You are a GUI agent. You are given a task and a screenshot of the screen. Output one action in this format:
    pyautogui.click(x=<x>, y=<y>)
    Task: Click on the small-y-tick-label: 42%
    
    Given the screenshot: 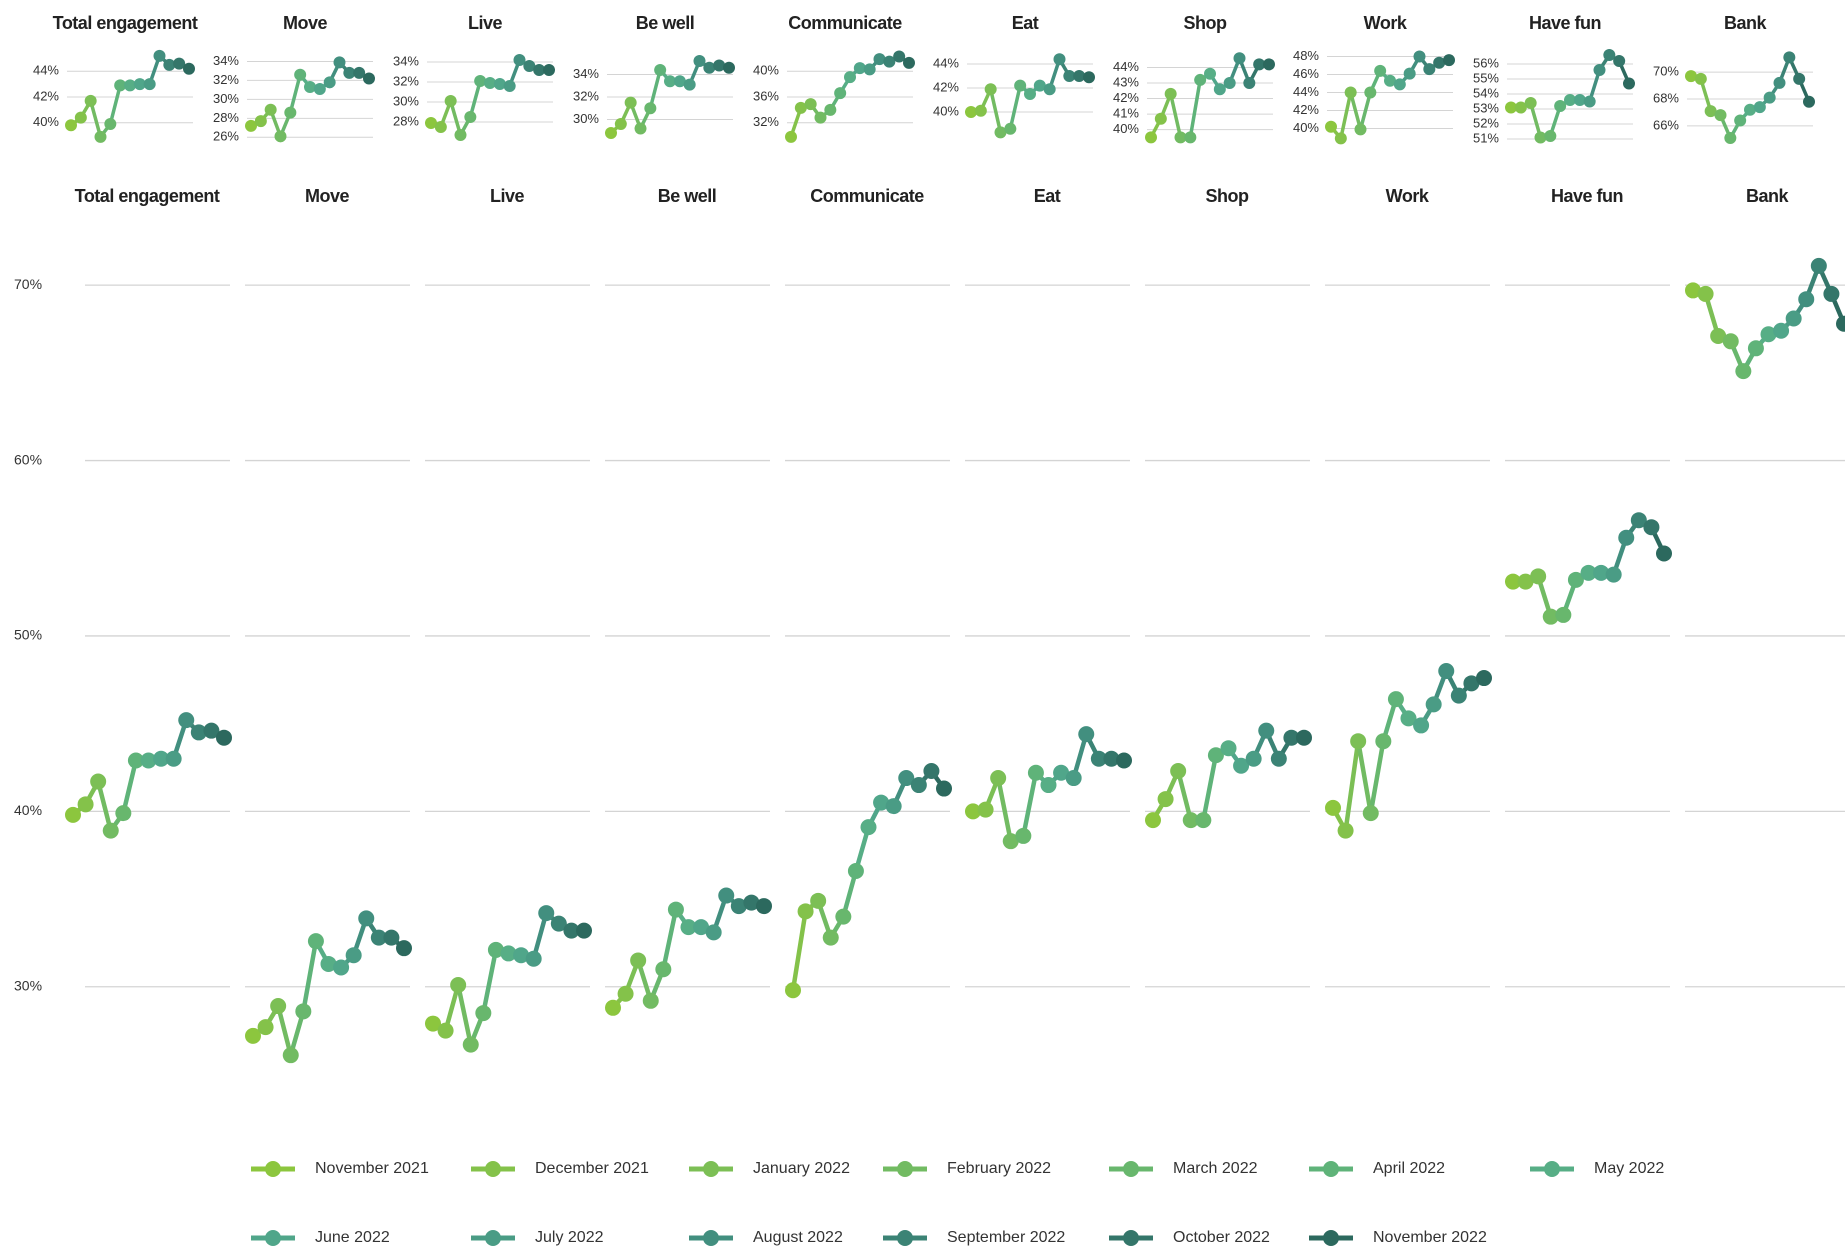 What is the action you would take?
    pyautogui.click(x=946, y=86)
    